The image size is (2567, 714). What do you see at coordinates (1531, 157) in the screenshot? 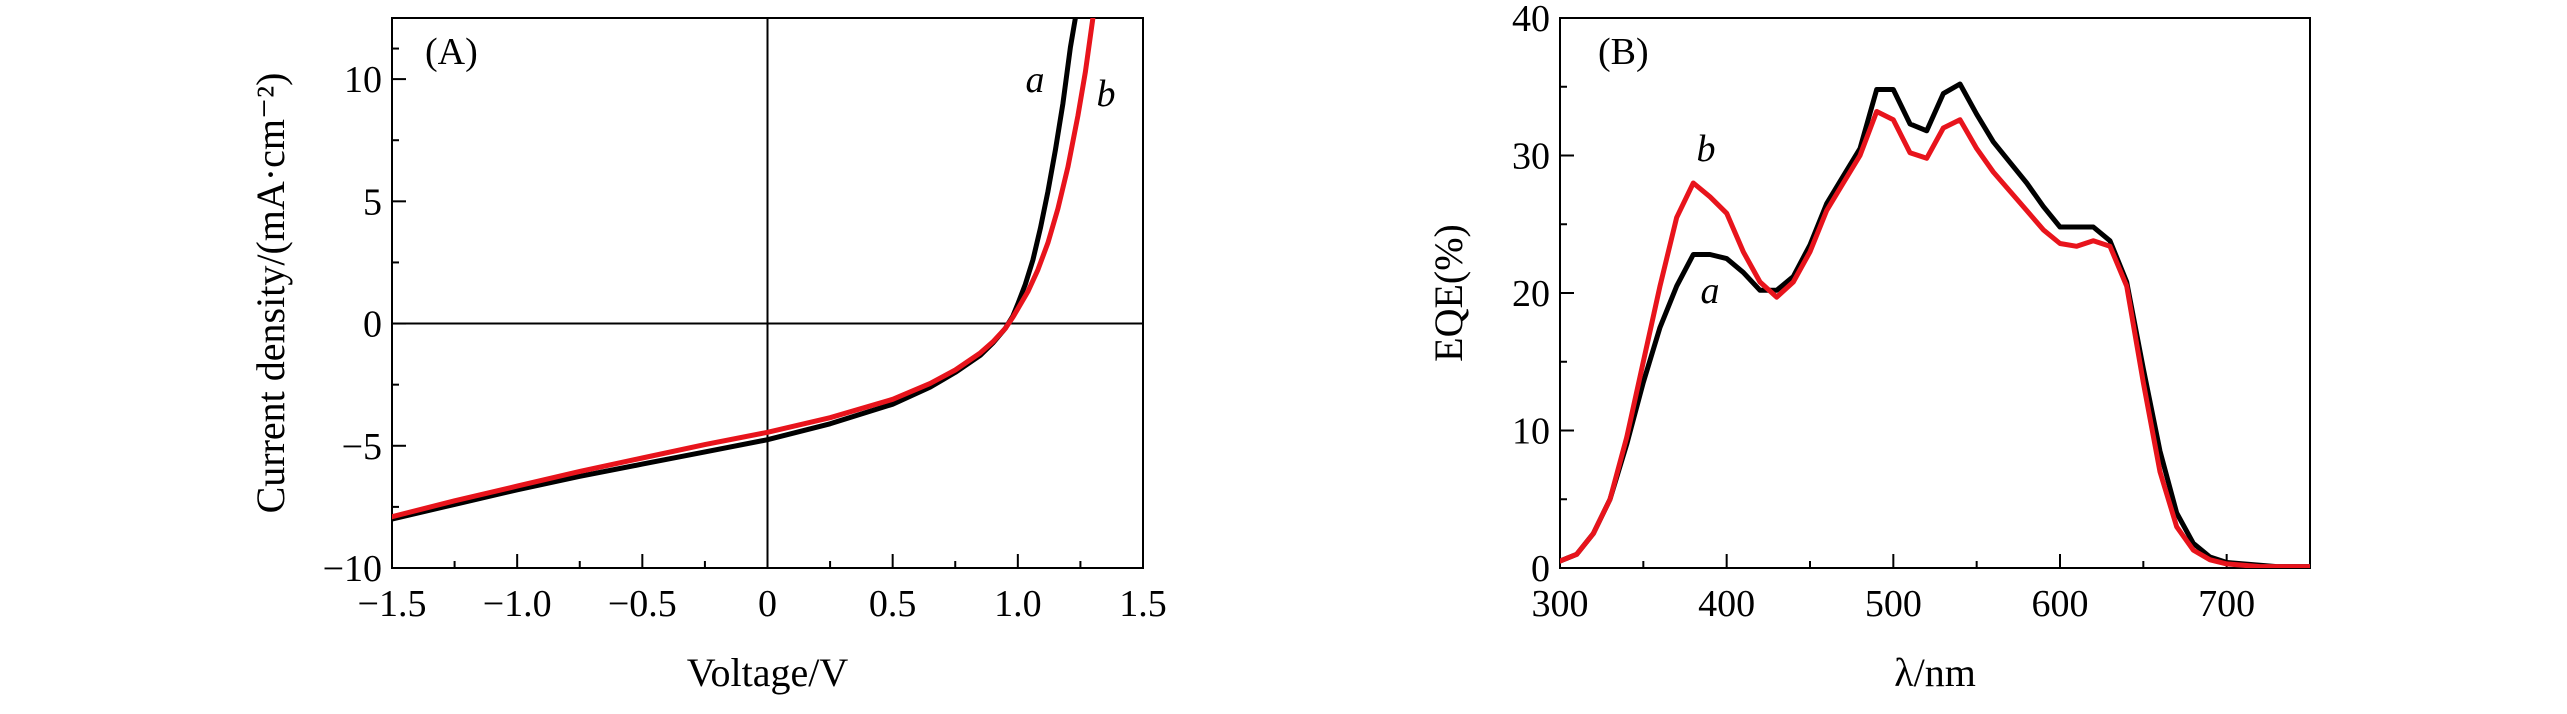
I see `y-tick-label: 30` at bounding box center [1531, 157].